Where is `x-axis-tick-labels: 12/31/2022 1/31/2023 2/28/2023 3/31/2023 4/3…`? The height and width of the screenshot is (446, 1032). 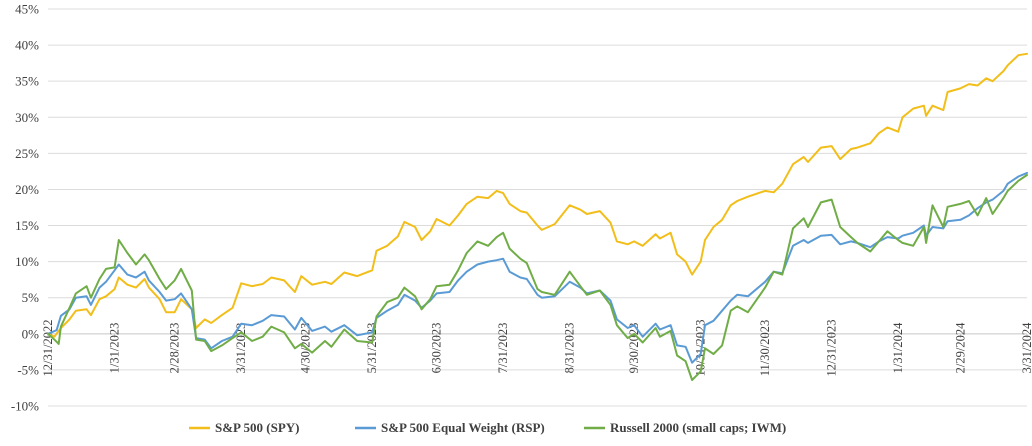 x-axis-tick-labels: 12/31/2022 1/31/2023 2/28/2023 3/31/2023 4/3… is located at coordinates (536, 348).